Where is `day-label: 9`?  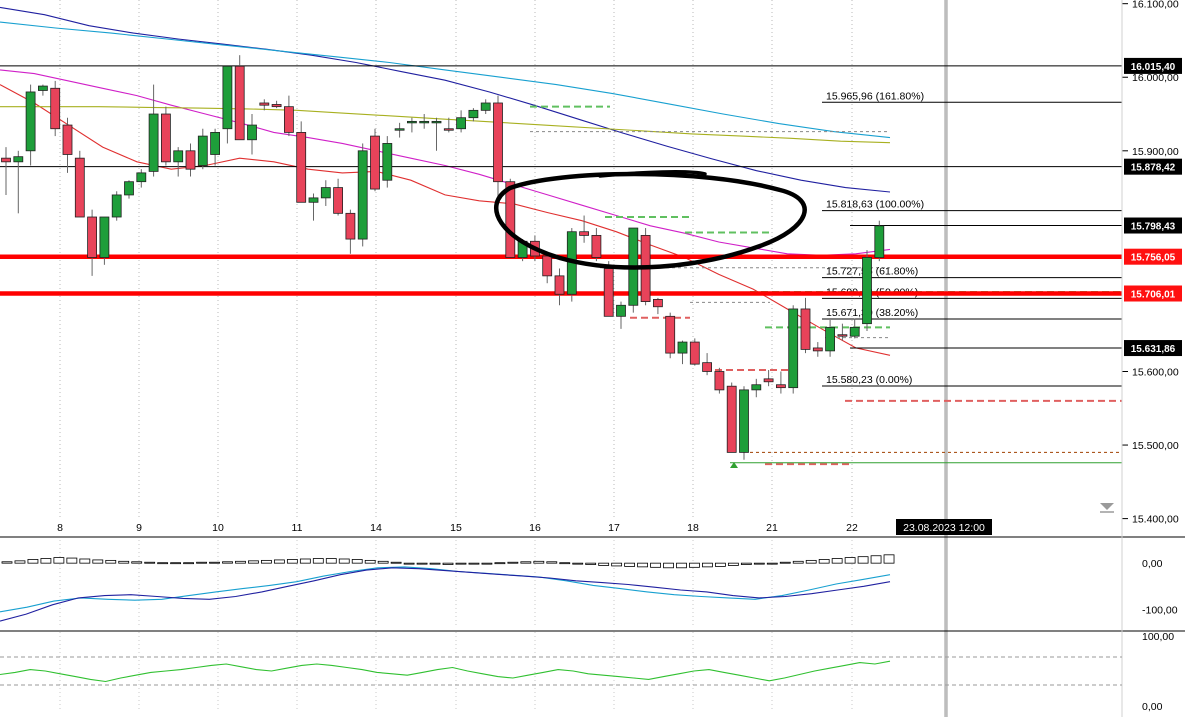 day-label: 9 is located at coordinates (139, 528).